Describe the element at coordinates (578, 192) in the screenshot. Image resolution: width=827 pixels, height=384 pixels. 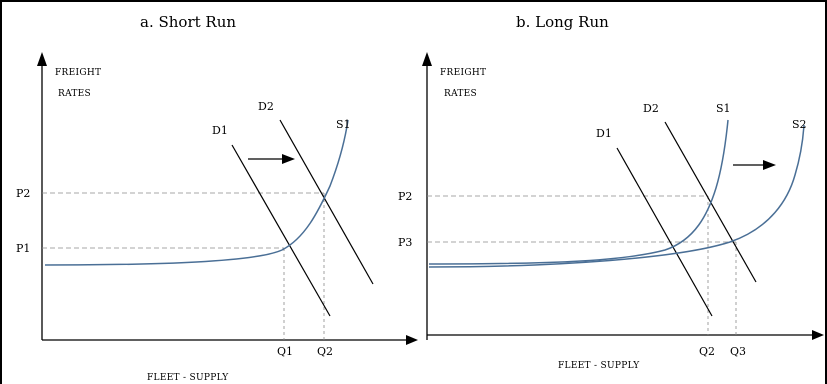
I see `panel-b-s1-curve` at that location.